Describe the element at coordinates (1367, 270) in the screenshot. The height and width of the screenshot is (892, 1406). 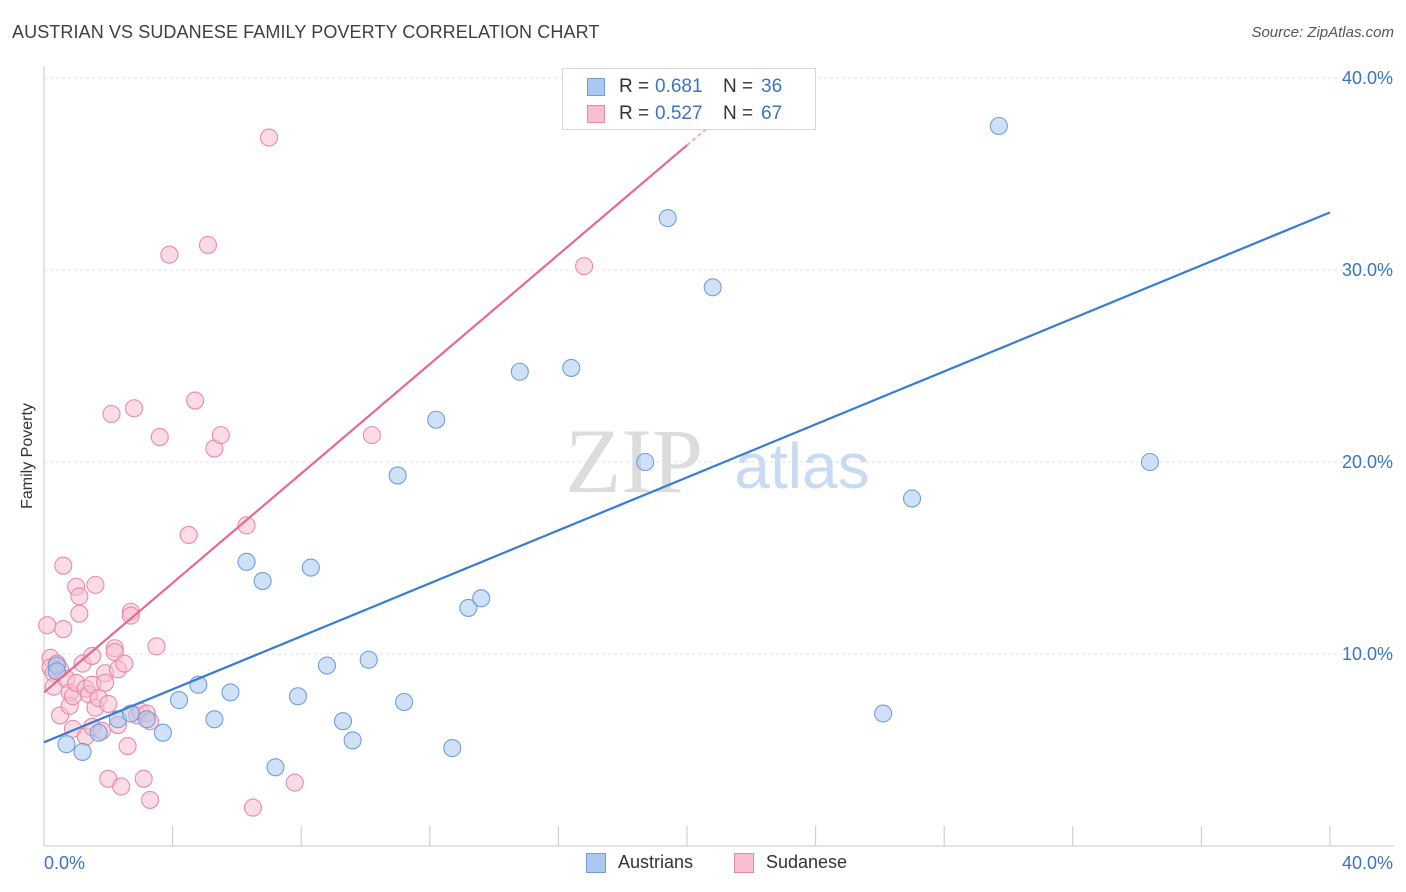
I see `y-tick-label: 30.0%` at that location.